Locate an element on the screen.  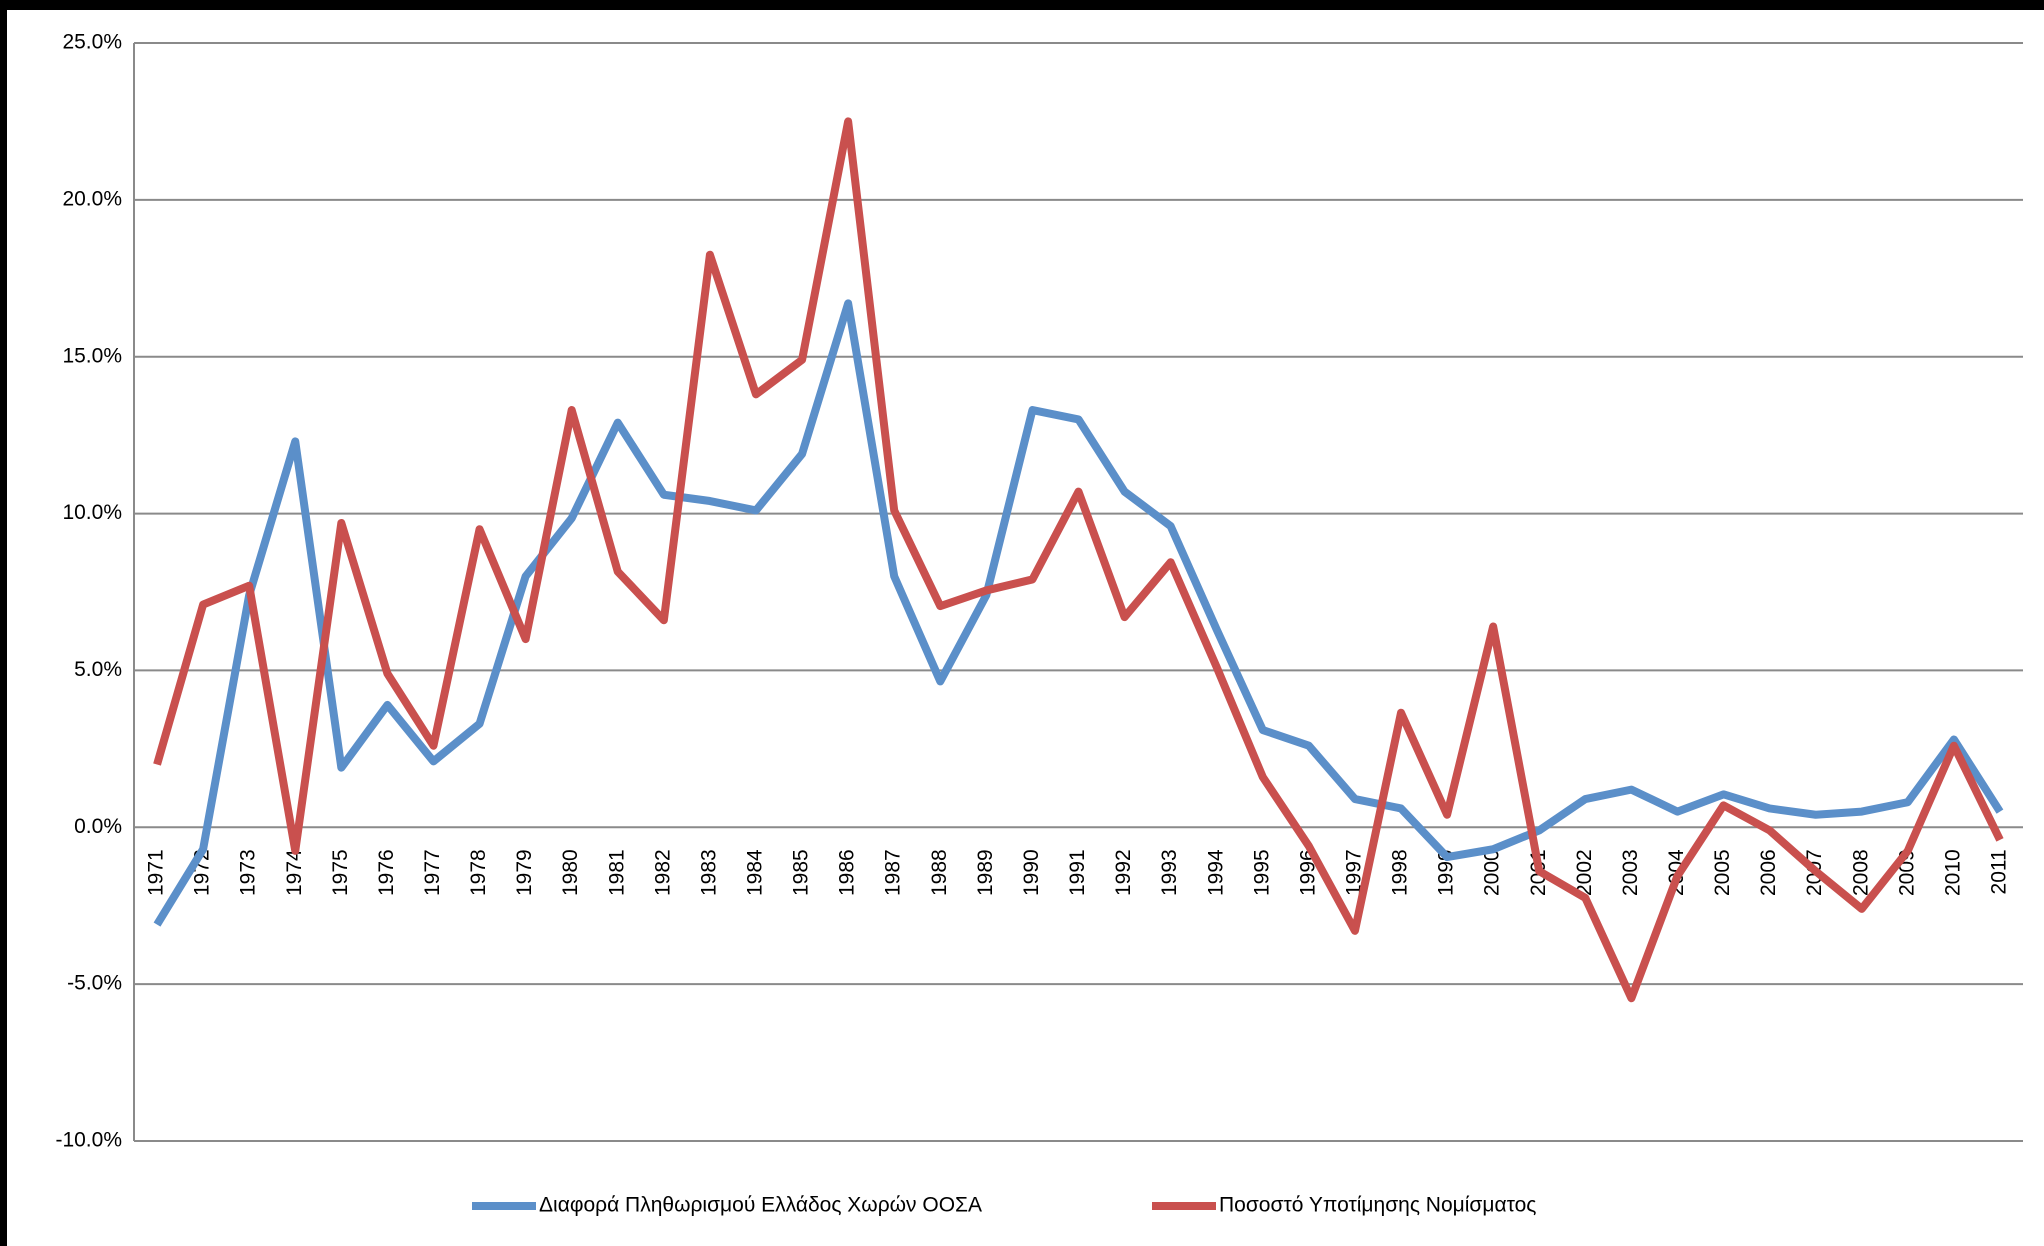
y-tick-label: 0.0% is located at coordinates (98, 826).